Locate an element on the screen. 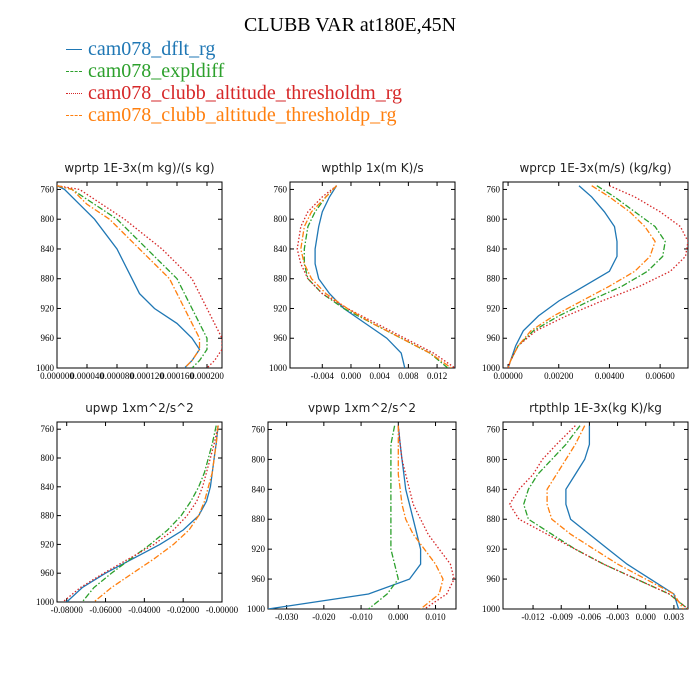 The width and height of the screenshot is (700, 700). legend-label: cam078_clubb_altitude_thresholdm_rg is located at coordinates (245, 93).